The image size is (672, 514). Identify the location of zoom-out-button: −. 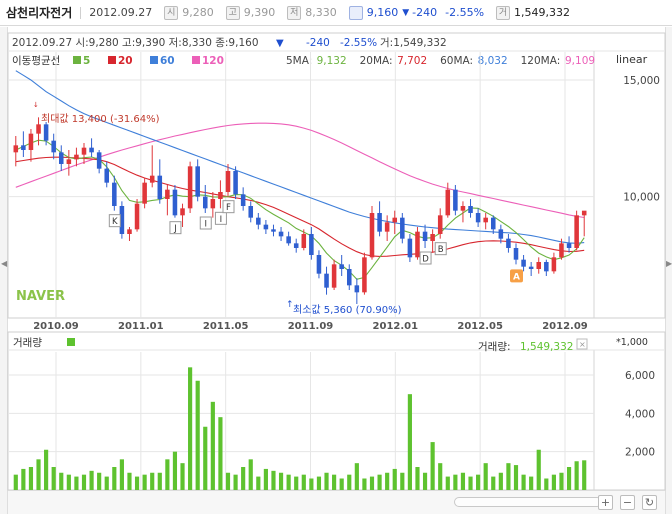
(627, 502).